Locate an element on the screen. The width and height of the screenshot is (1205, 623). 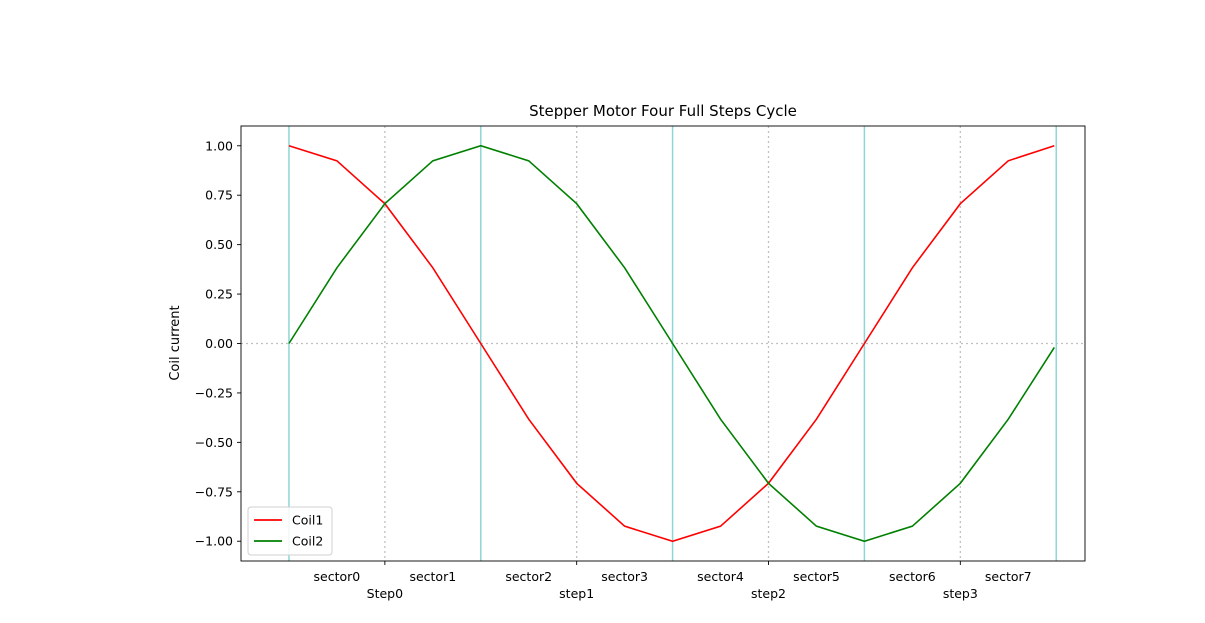
y-tick-label: 0.00 is located at coordinates (219, 343).